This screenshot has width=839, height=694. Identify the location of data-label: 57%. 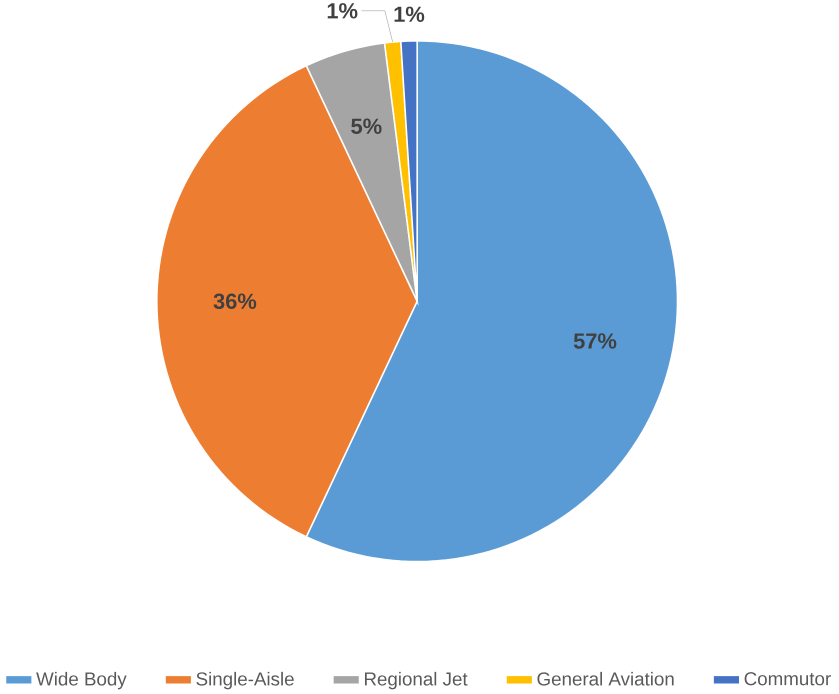
(595, 341).